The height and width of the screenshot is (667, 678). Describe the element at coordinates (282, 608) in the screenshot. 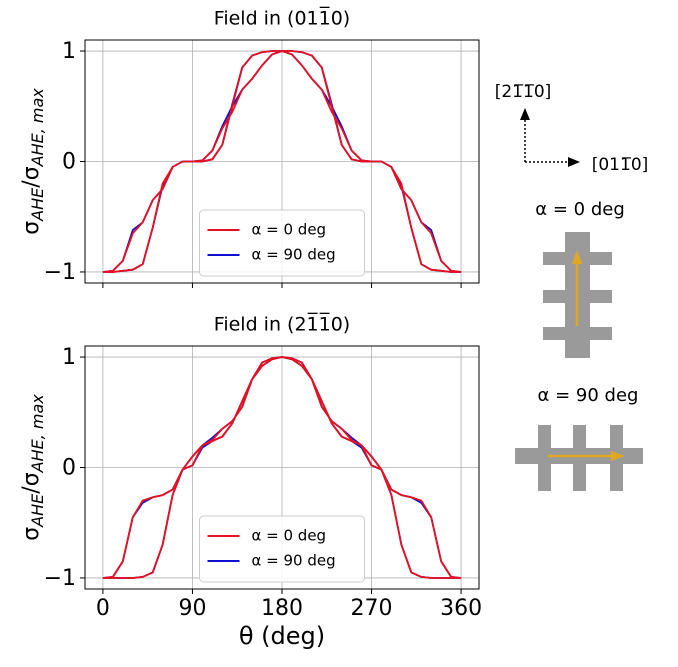

I see `x-tick-label: 180` at that location.